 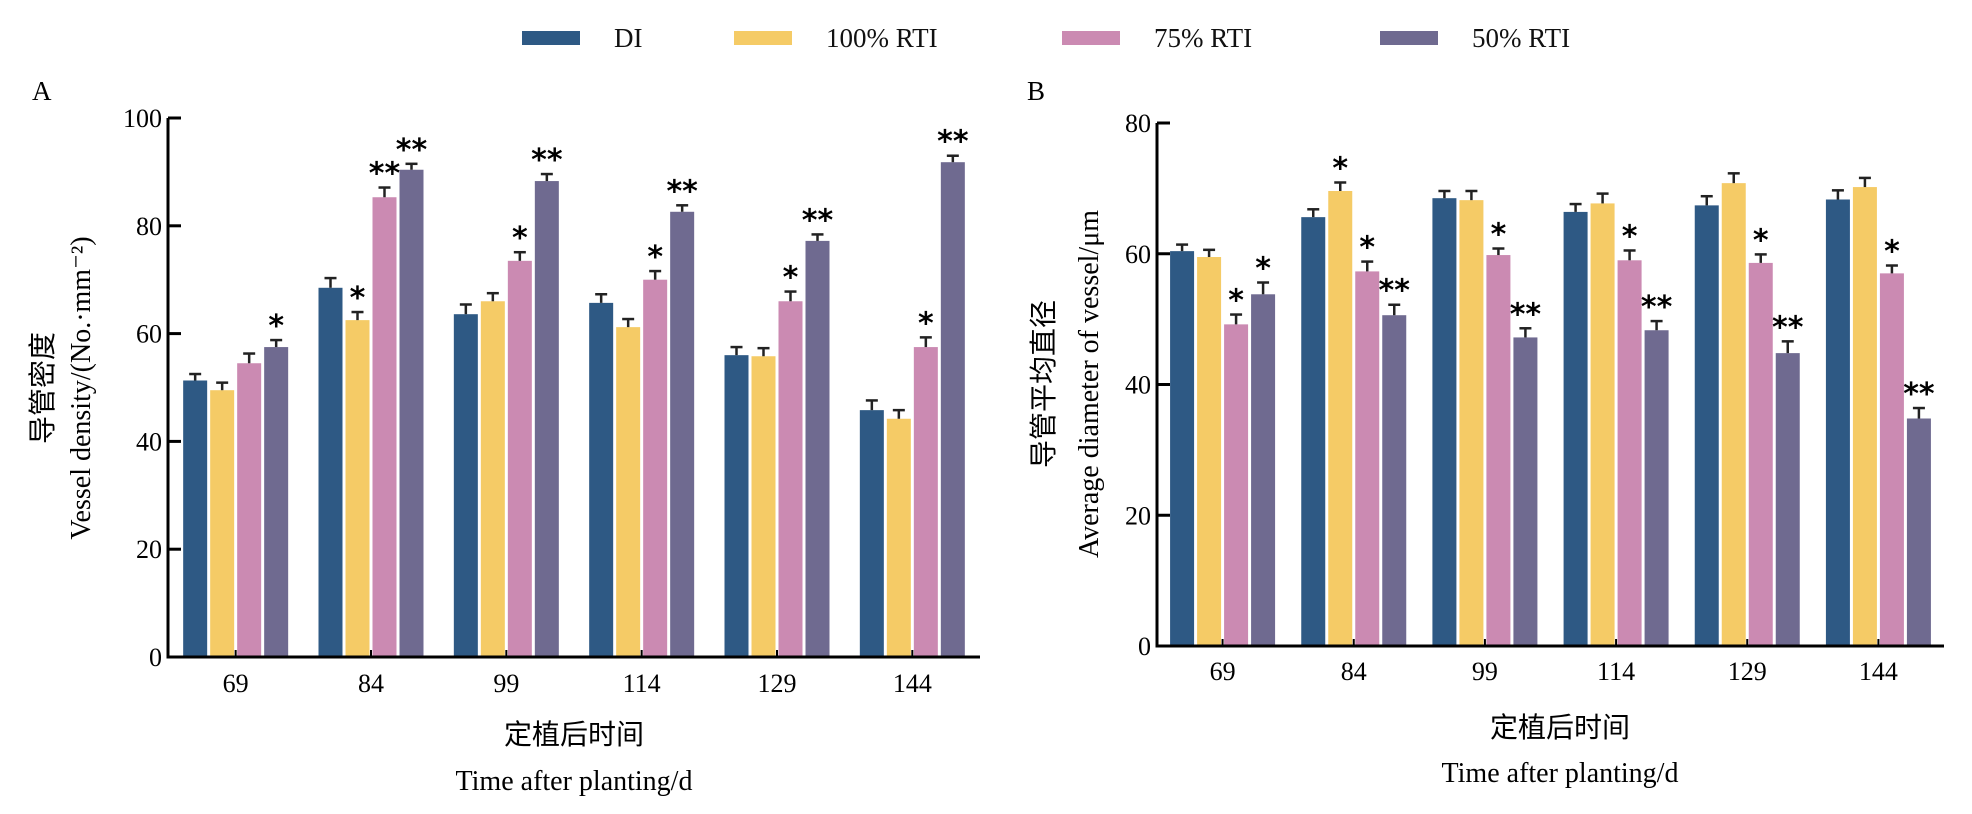 What do you see at coordinates (357, 488) in the screenshot?
I see `bar-84-100-rti` at bounding box center [357, 488].